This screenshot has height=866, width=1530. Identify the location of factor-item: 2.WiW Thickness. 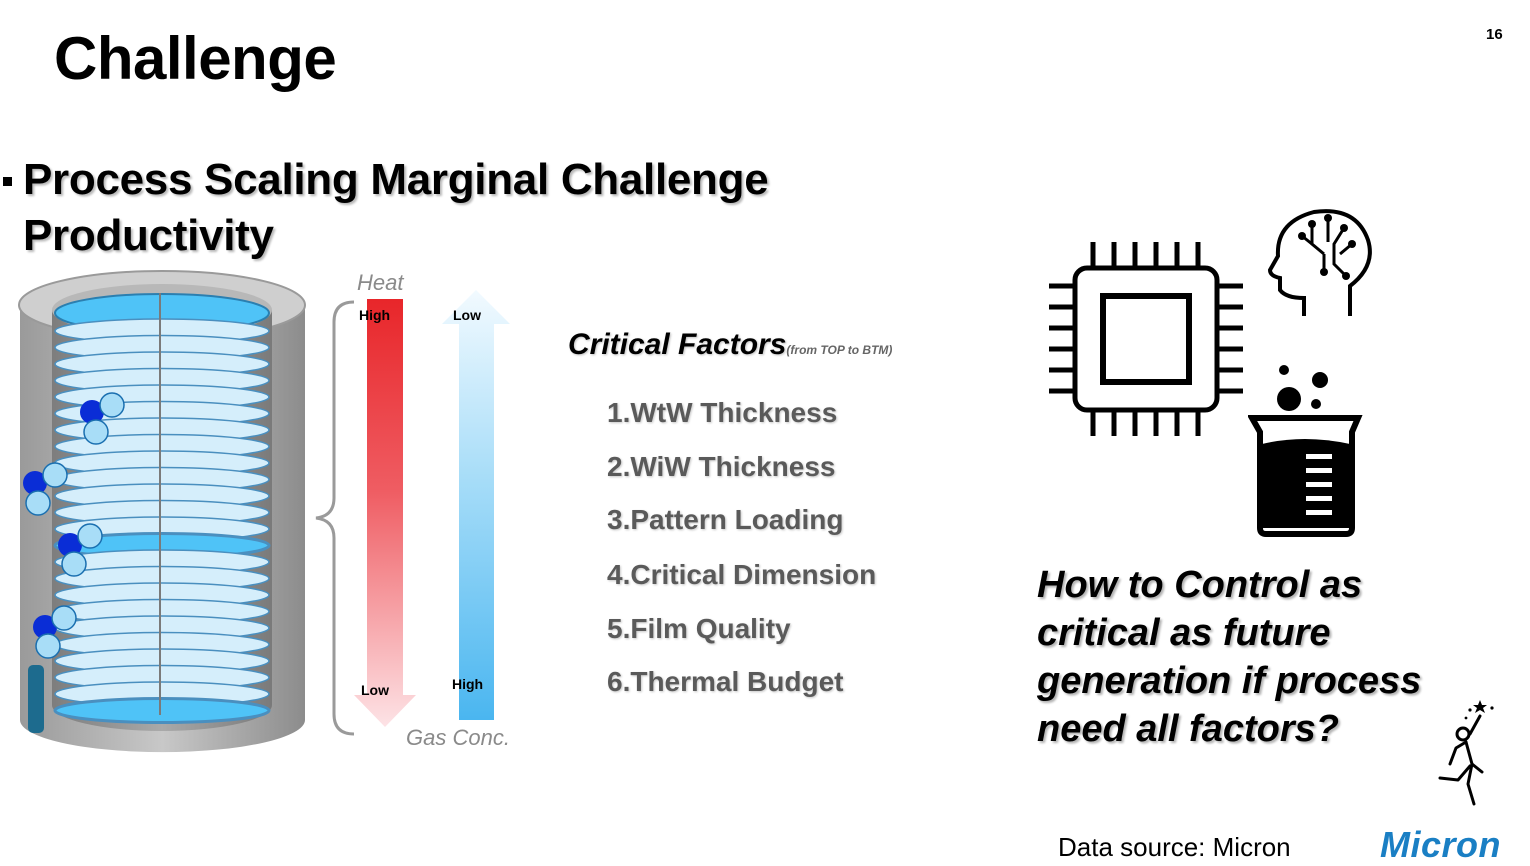
(721, 466).